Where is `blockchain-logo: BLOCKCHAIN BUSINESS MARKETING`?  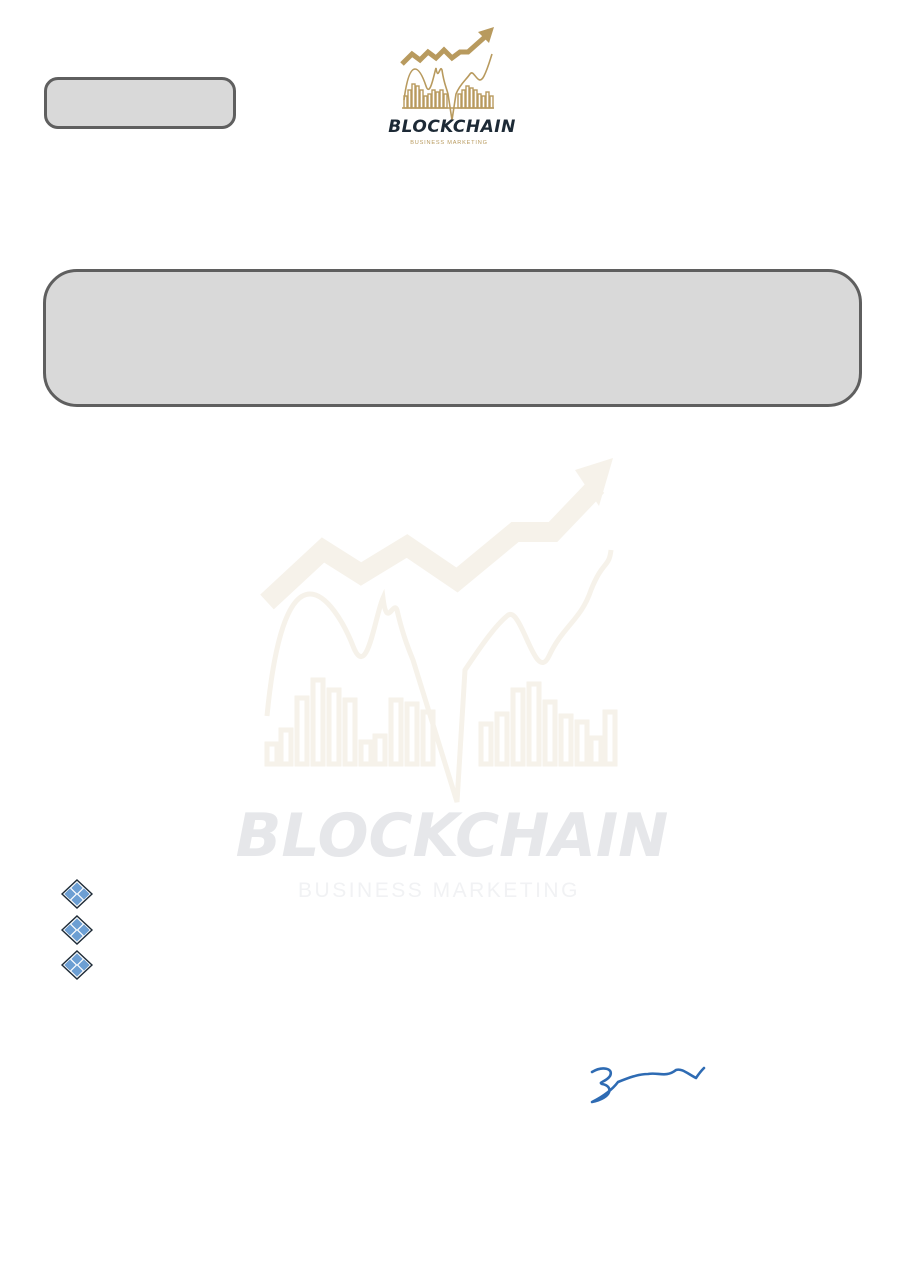 blockchain-logo: BLOCKCHAIN BUSINESS MARKETING is located at coordinates (452, 86).